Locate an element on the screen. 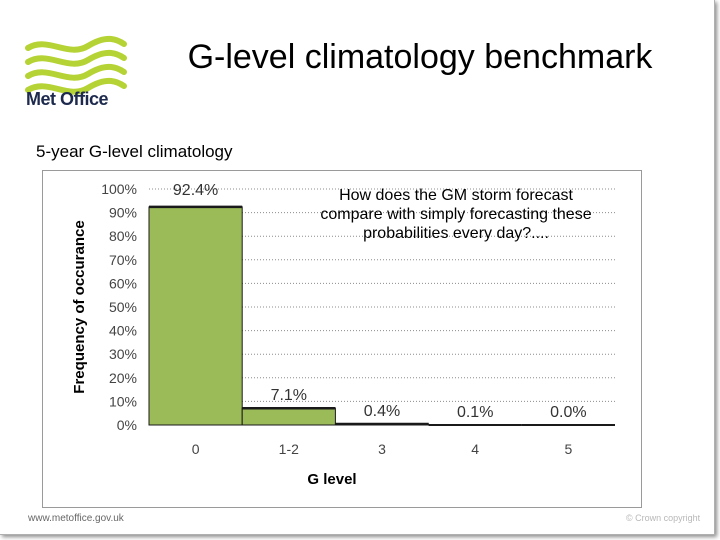  y-tick-label: 20% is located at coordinates (123, 378).